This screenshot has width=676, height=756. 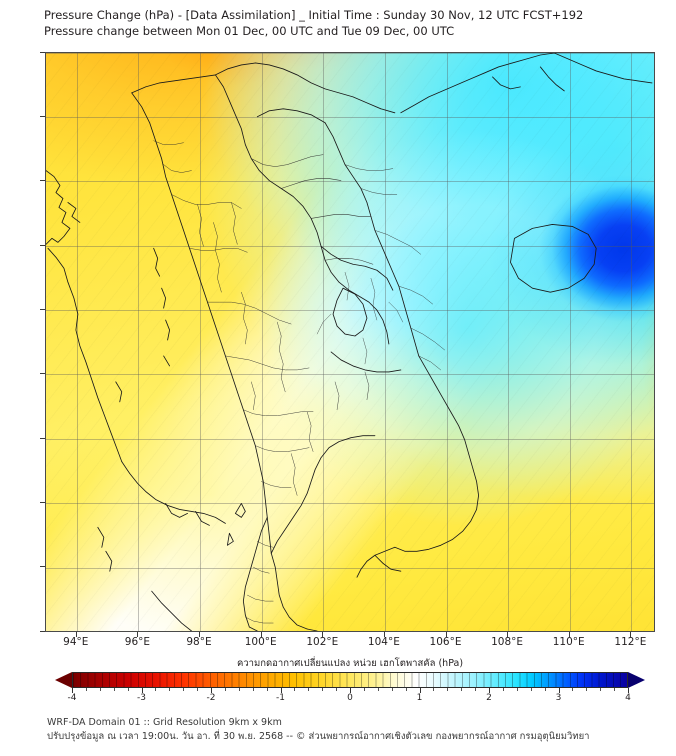 I want to click on colorbar-tick-label: 3, so click(x=558, y=698).